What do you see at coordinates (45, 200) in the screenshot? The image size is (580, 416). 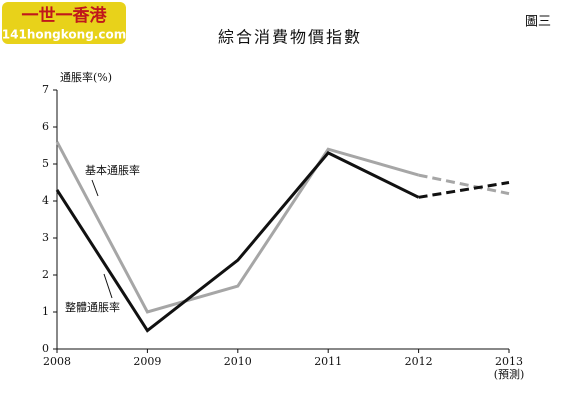 I see `y-tick-label: 4` at bounding box center [45, 200].